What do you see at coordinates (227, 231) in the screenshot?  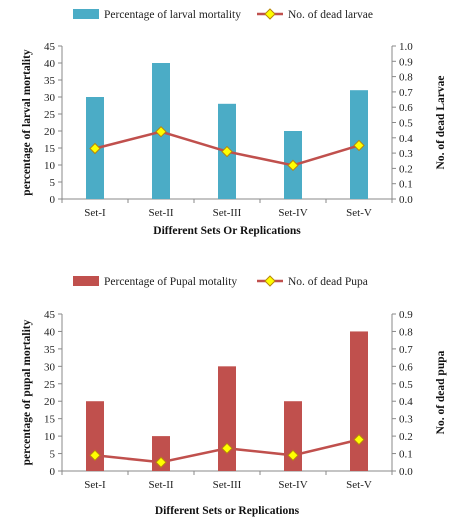 I see `x-axis-label: Different Sets Or Replications` at bounding box center [227, 231].